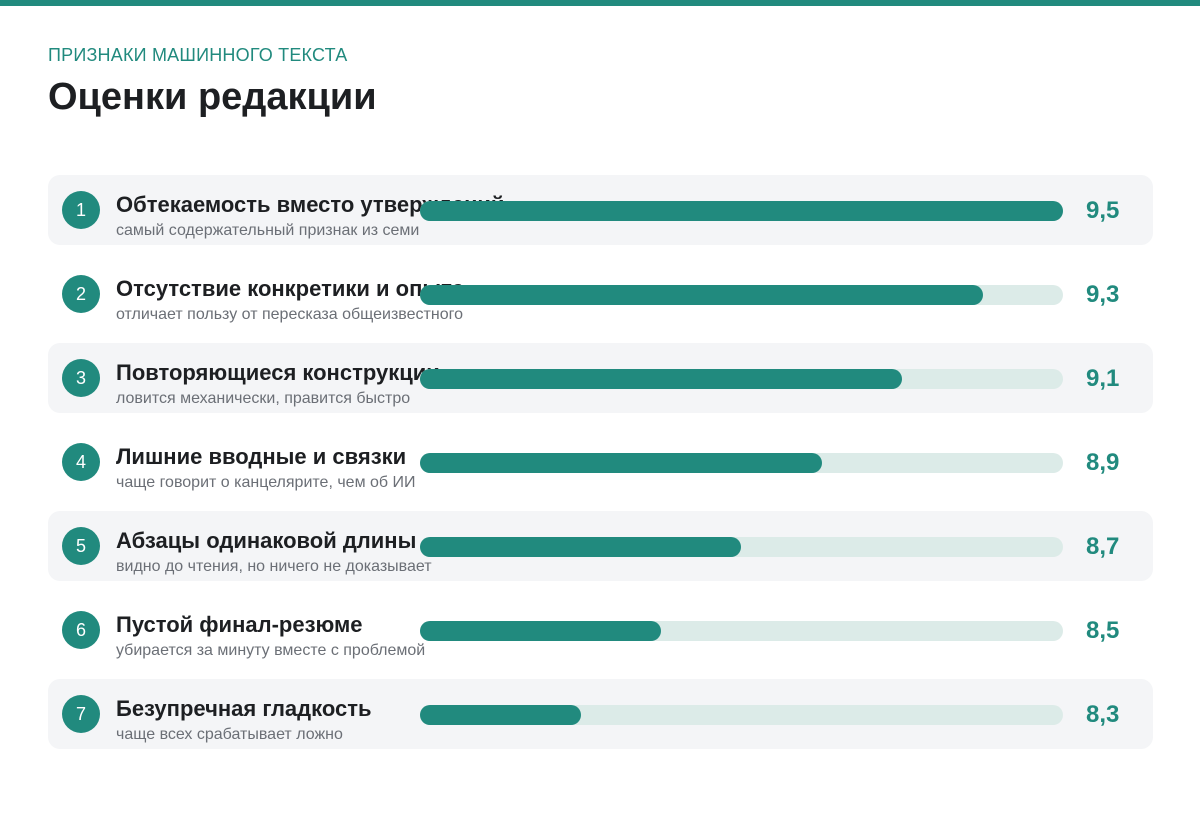 The width and height of the screenshot is (1200, 815). I want to click on category-label: Отсутствие конкретики и опыта, so click(290, 288).